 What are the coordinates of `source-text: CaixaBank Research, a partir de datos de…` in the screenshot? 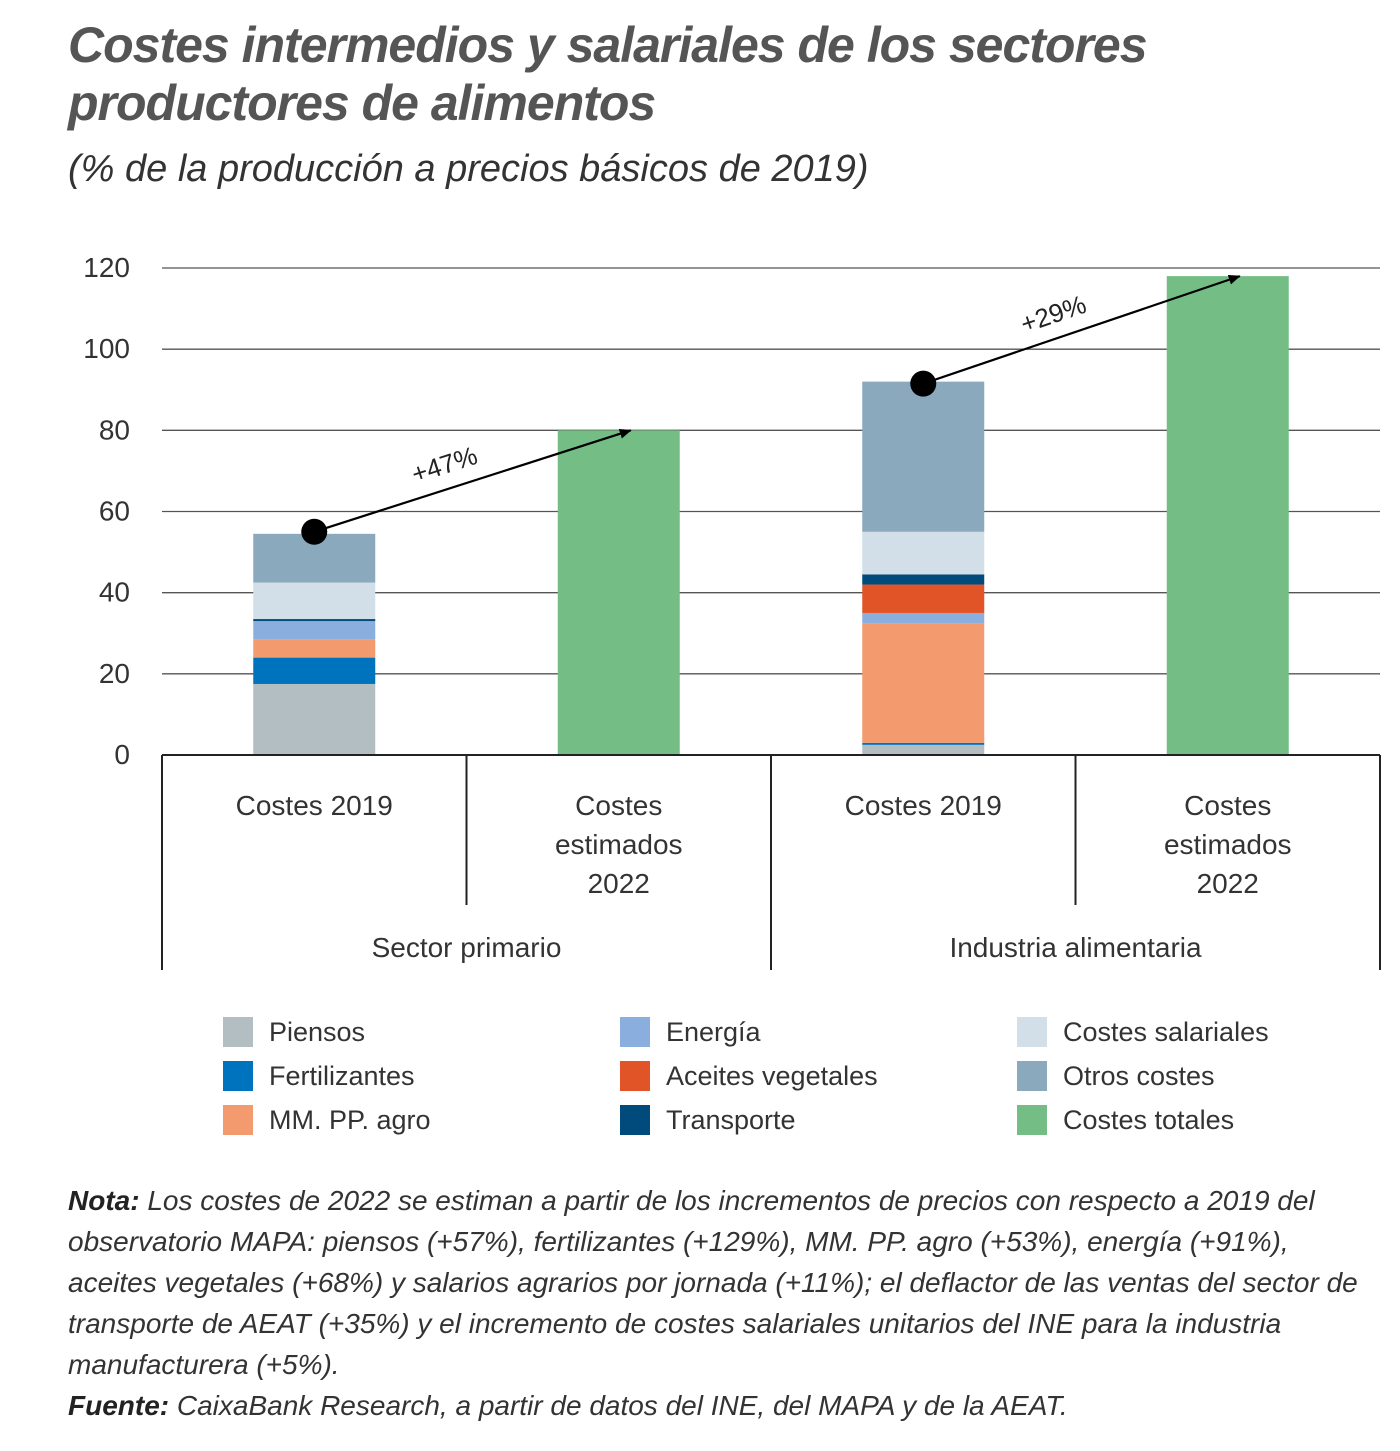 It's located at (618, 1405).